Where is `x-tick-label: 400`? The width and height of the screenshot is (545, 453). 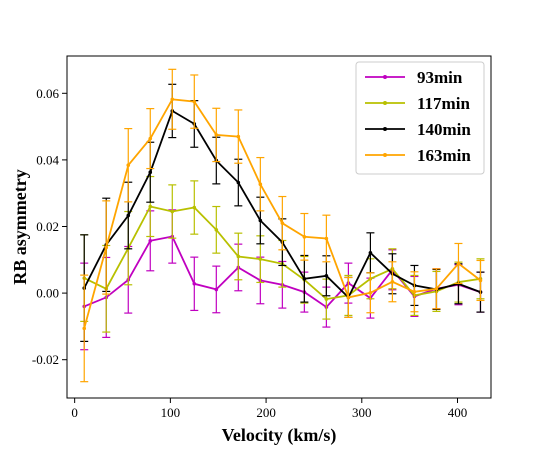
x-tick-label: 400 is located at coordinates (458, 412).